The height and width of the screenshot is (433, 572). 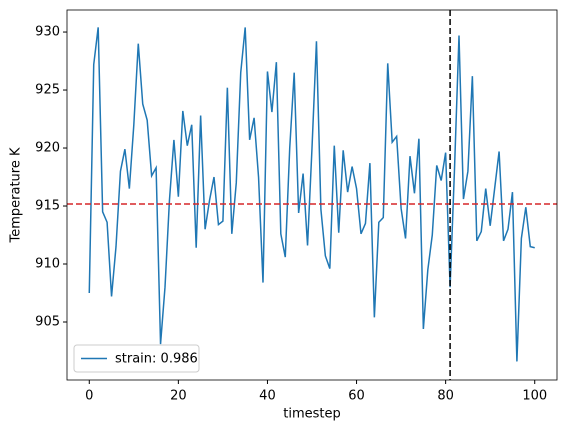 What do you see at coordinates (267, 396) in the screenshot?
I see `x-tick-label: 40` at bounding box center [267, 396].